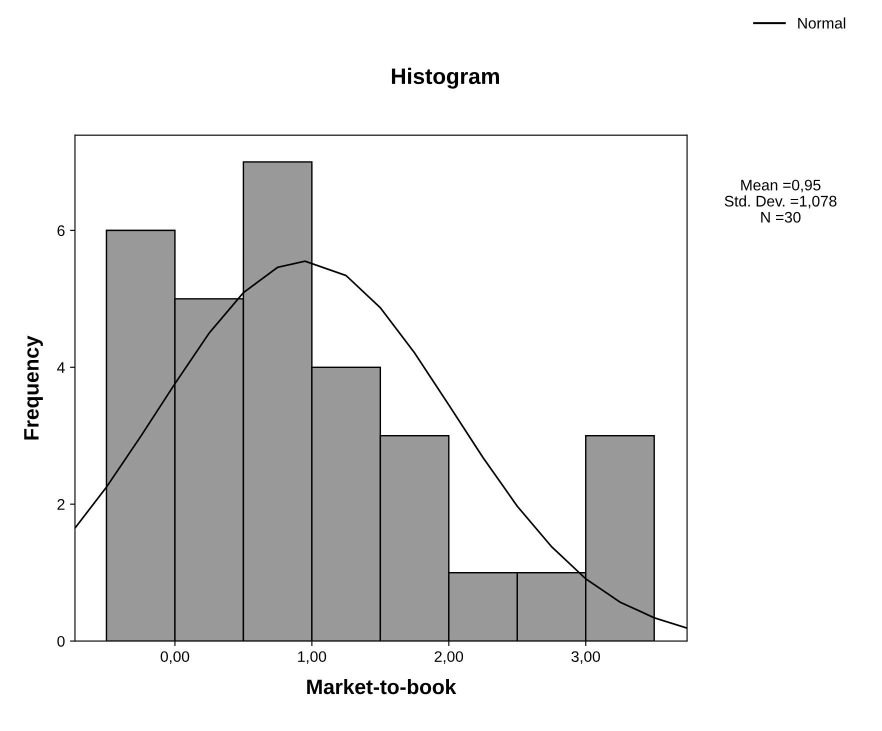 This screenshot has width=882, height=731. What do you see at coordinates (61, 504) in the screenshot?
I see `y-tick-label: 2` at bounding box center [61, 504].